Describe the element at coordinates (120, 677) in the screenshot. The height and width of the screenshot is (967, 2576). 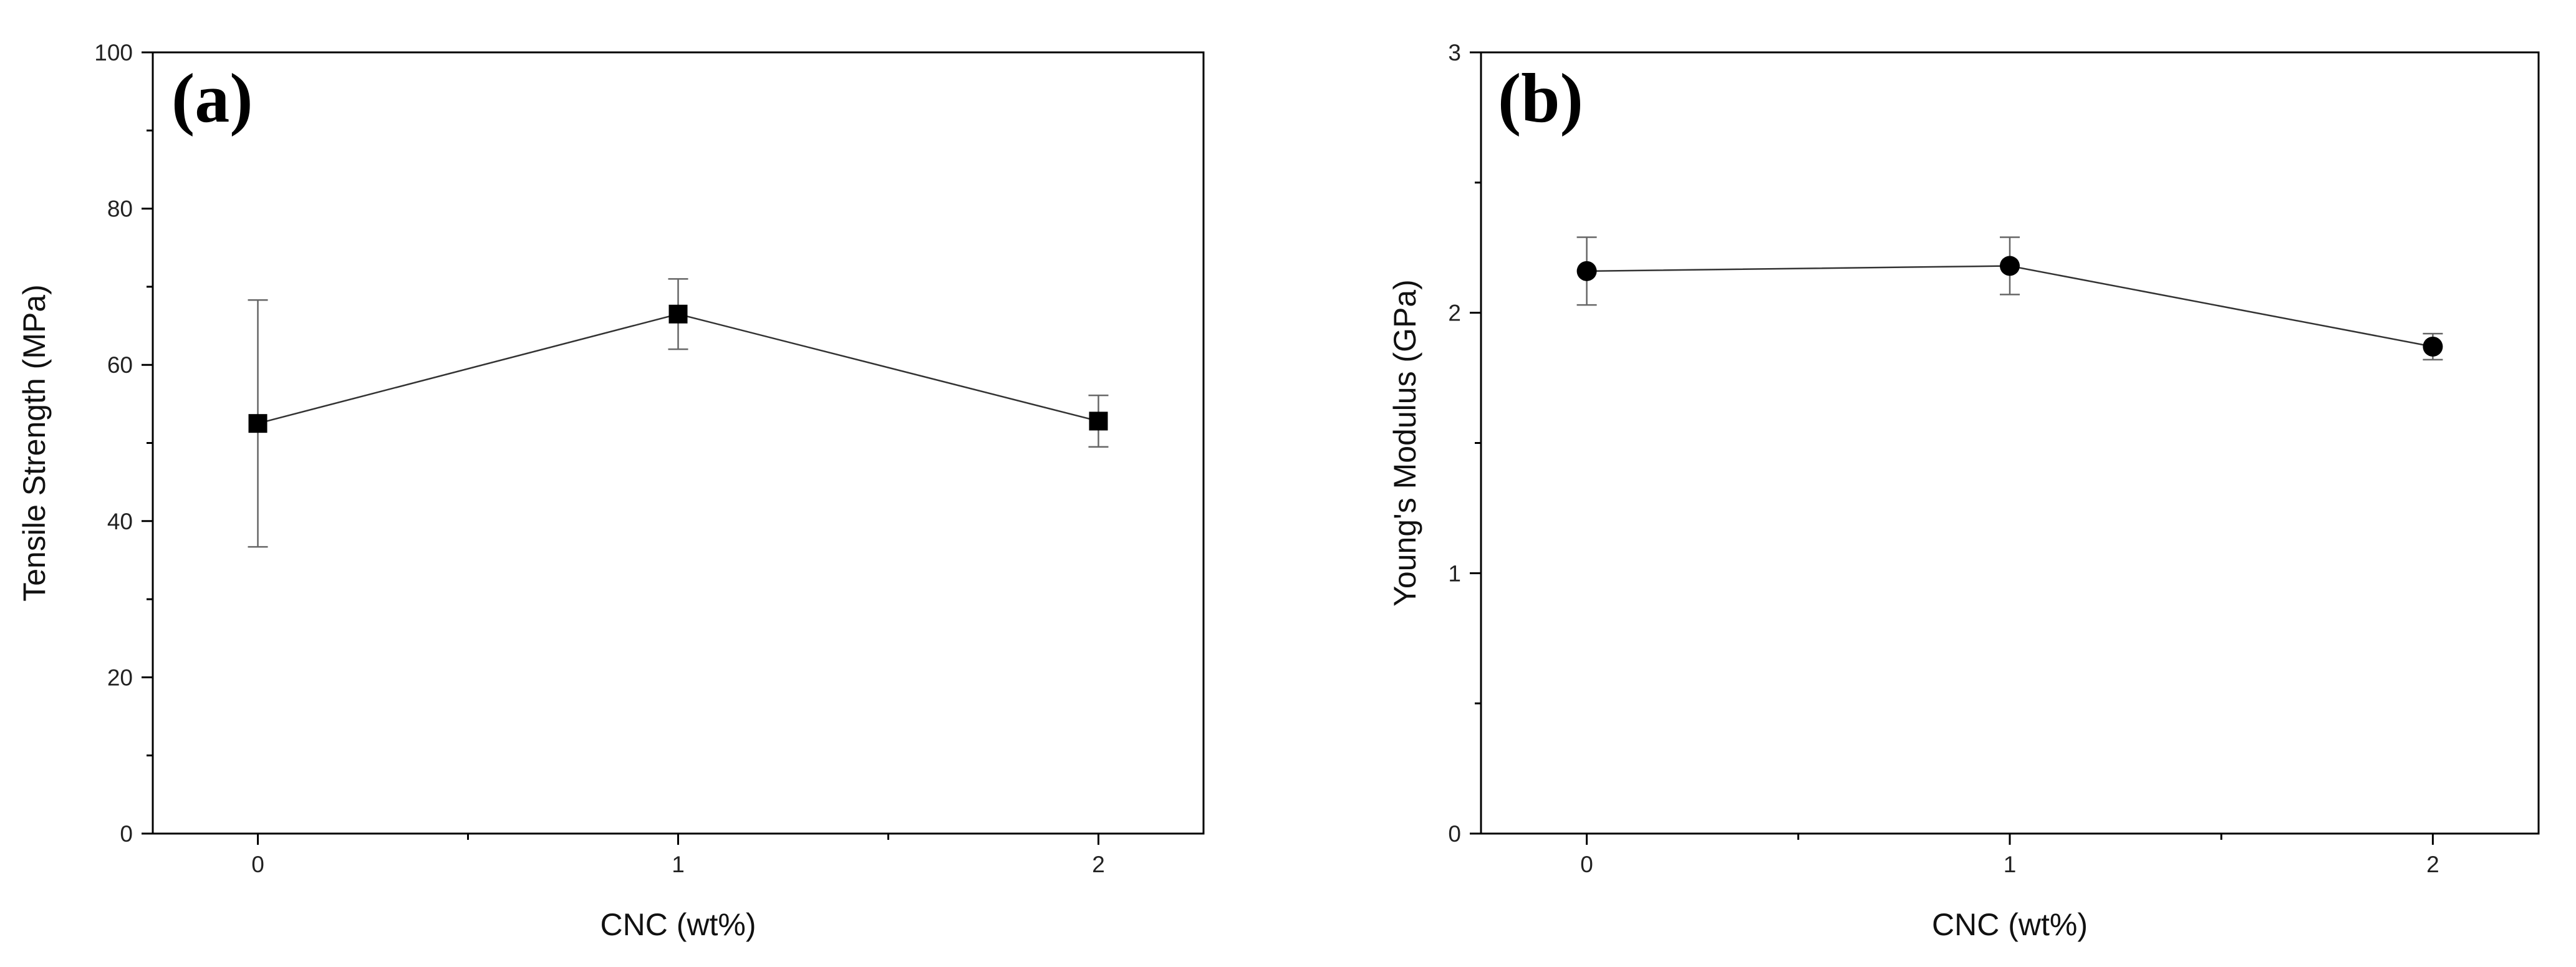
I see `y-tick-label: 20` at that location.